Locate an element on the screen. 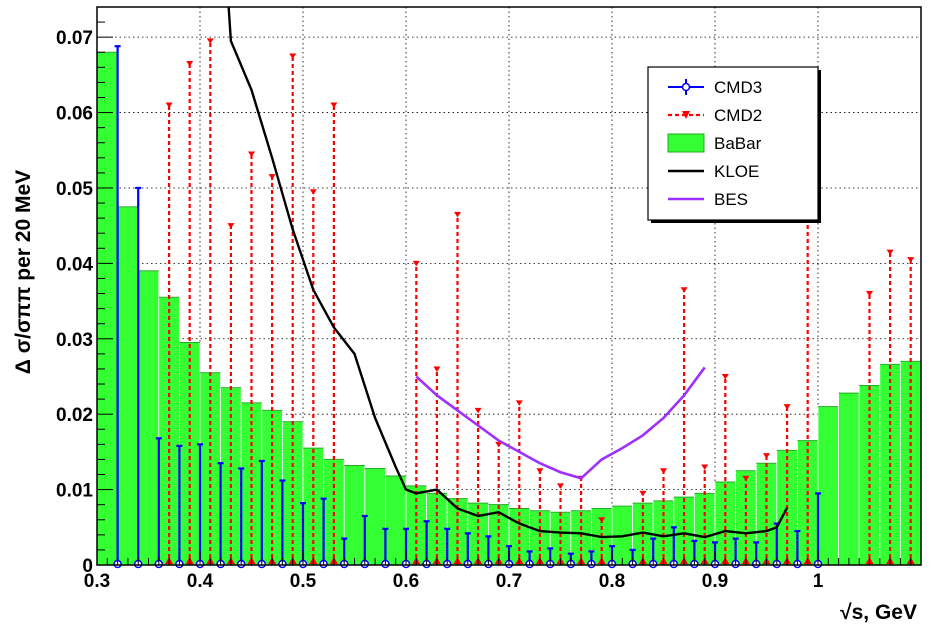 The height and width of the screenshot is (634, 931). bes-line is located at coordinates (560, 423).